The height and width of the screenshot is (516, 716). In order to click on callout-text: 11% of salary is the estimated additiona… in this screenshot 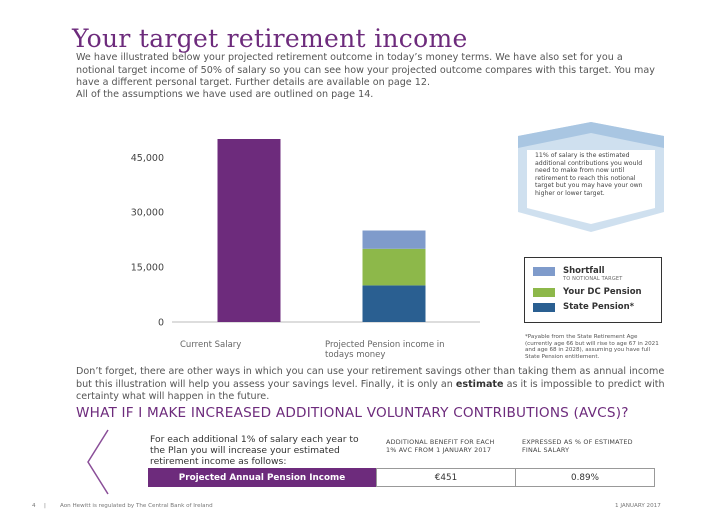, I will do `click(589, 174)`.